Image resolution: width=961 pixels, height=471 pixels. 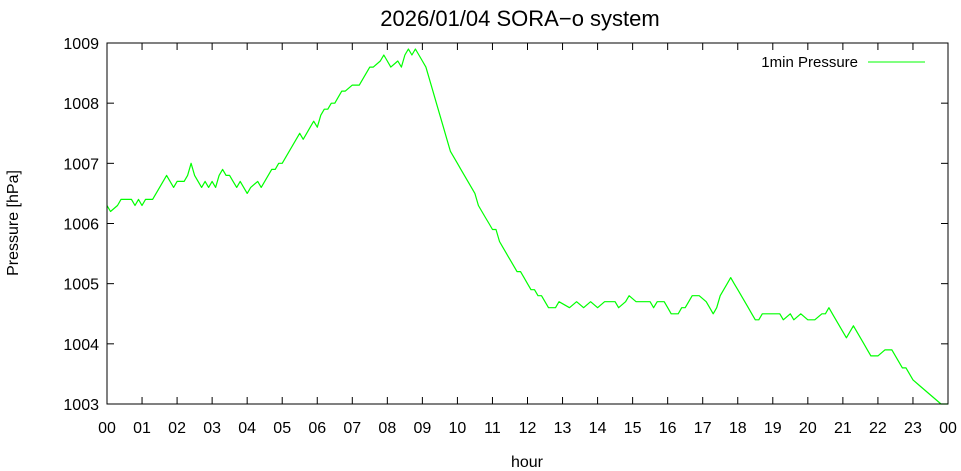 I want to click on x-tick-label: 01, so click(x=142, y=428).